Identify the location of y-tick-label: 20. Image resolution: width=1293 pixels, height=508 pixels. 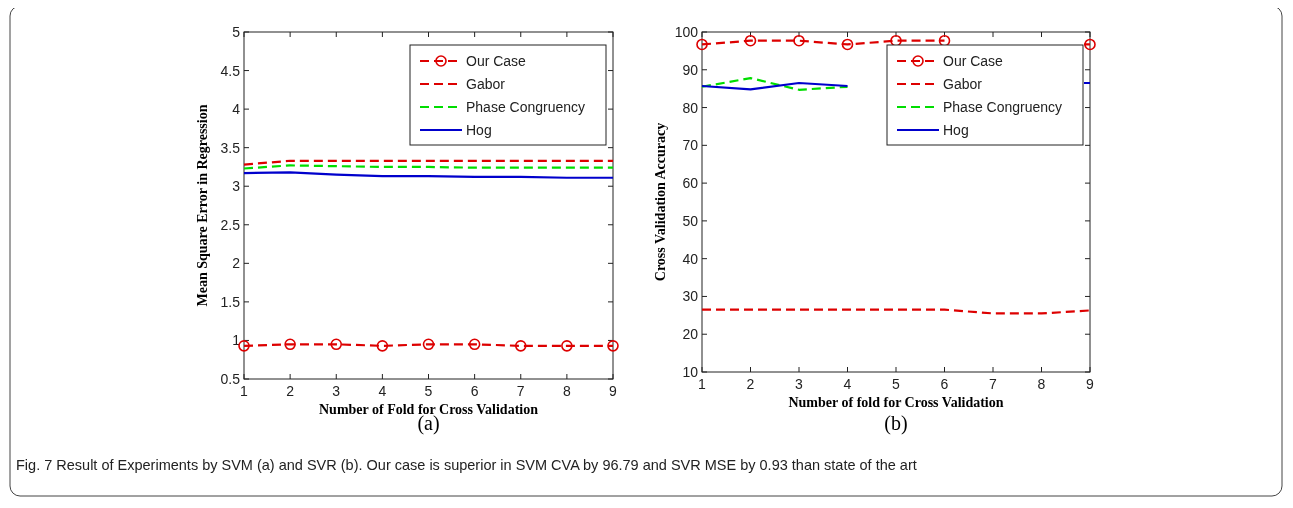
(690, 334).